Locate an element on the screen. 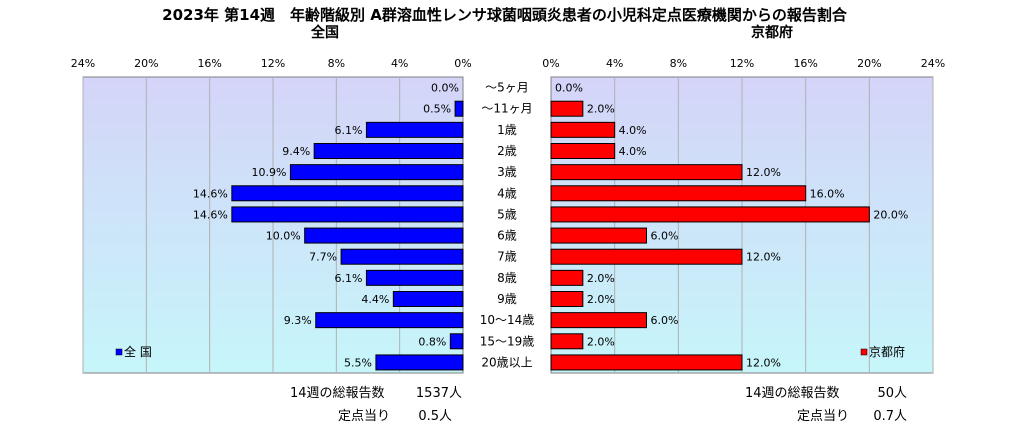 The height and width of the screenshot is (429, 1009). national-data-label: 9.3% is located at coordinates (298, 320).